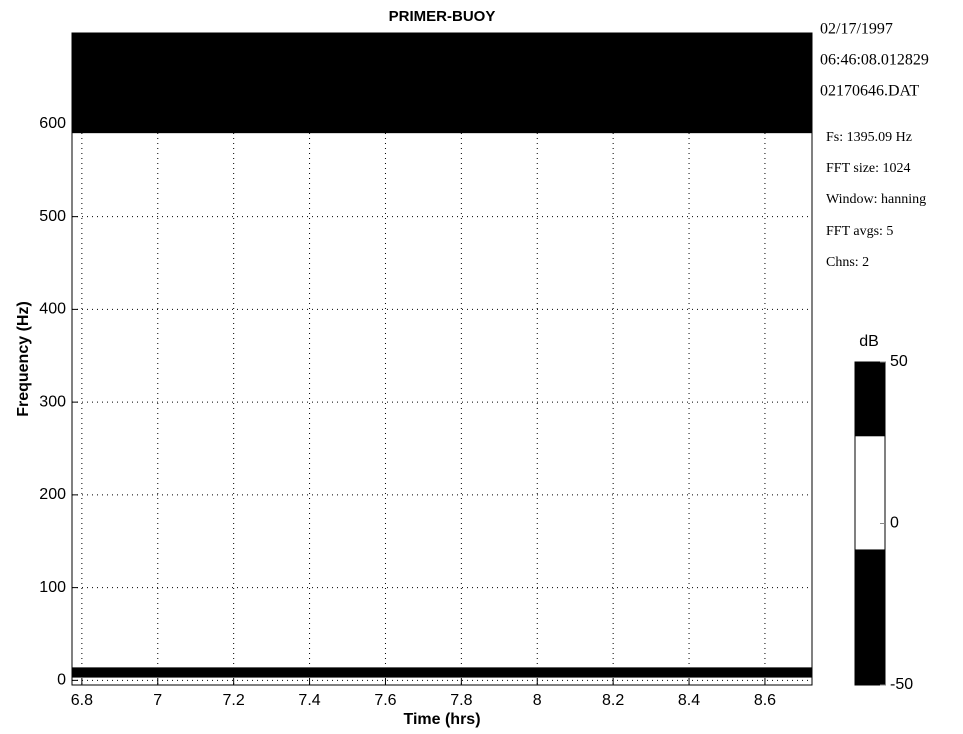  Describe the element at coordinates (234, 700) in the screenshot. I see `x-tick-label: 7.2` at that location.